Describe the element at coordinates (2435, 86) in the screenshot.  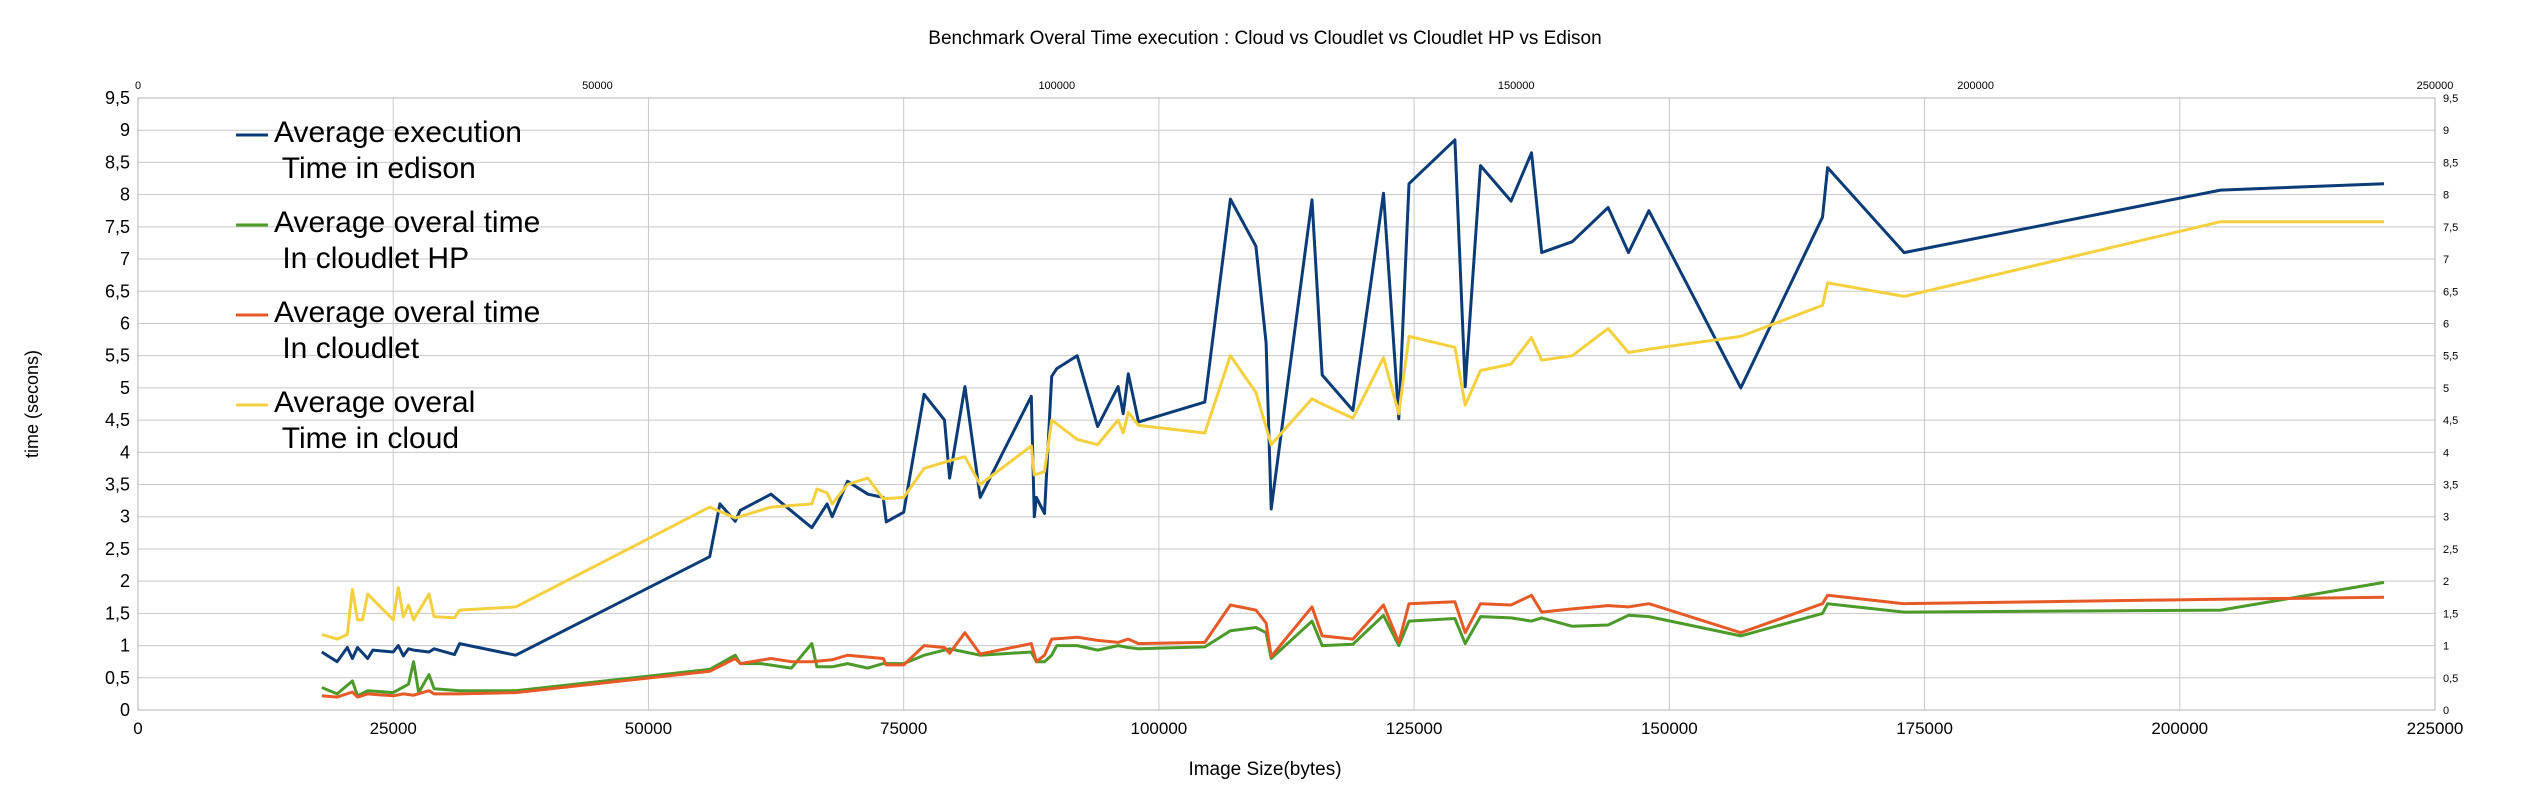
I see `x-tick-label-top-5: 250000` at that location.